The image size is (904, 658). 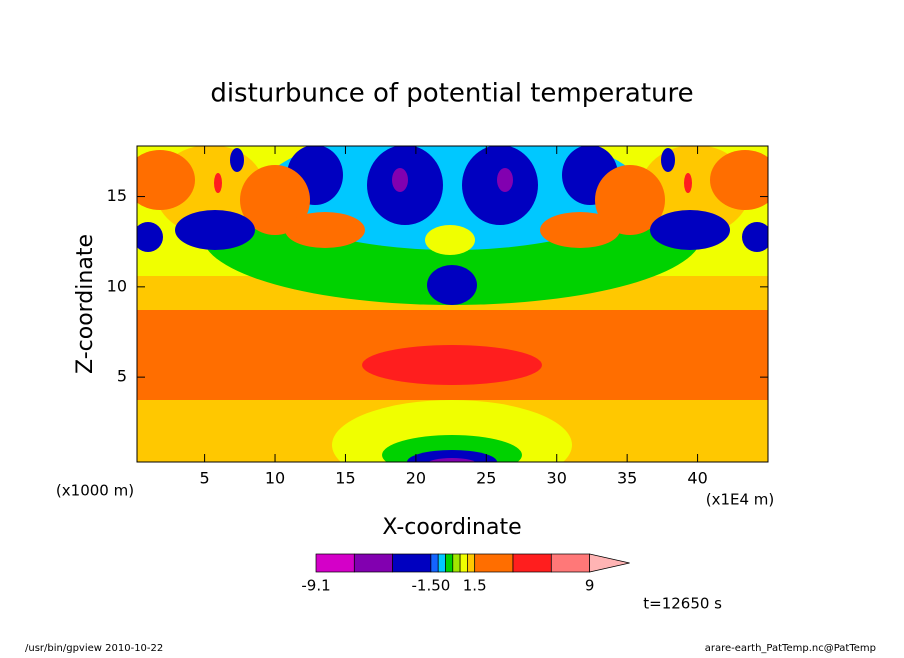 What do you see at coordinates (475, 586) in the screenshot?
I see `colorbar-tick-label: 1.5` at bounding box center [475, 586].